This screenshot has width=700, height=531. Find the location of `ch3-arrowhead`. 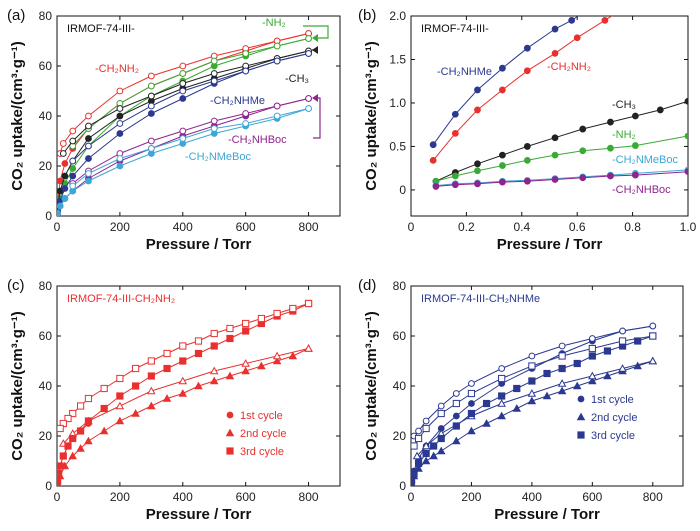

ch3-arrowhead is located at coordinates (315, 50).